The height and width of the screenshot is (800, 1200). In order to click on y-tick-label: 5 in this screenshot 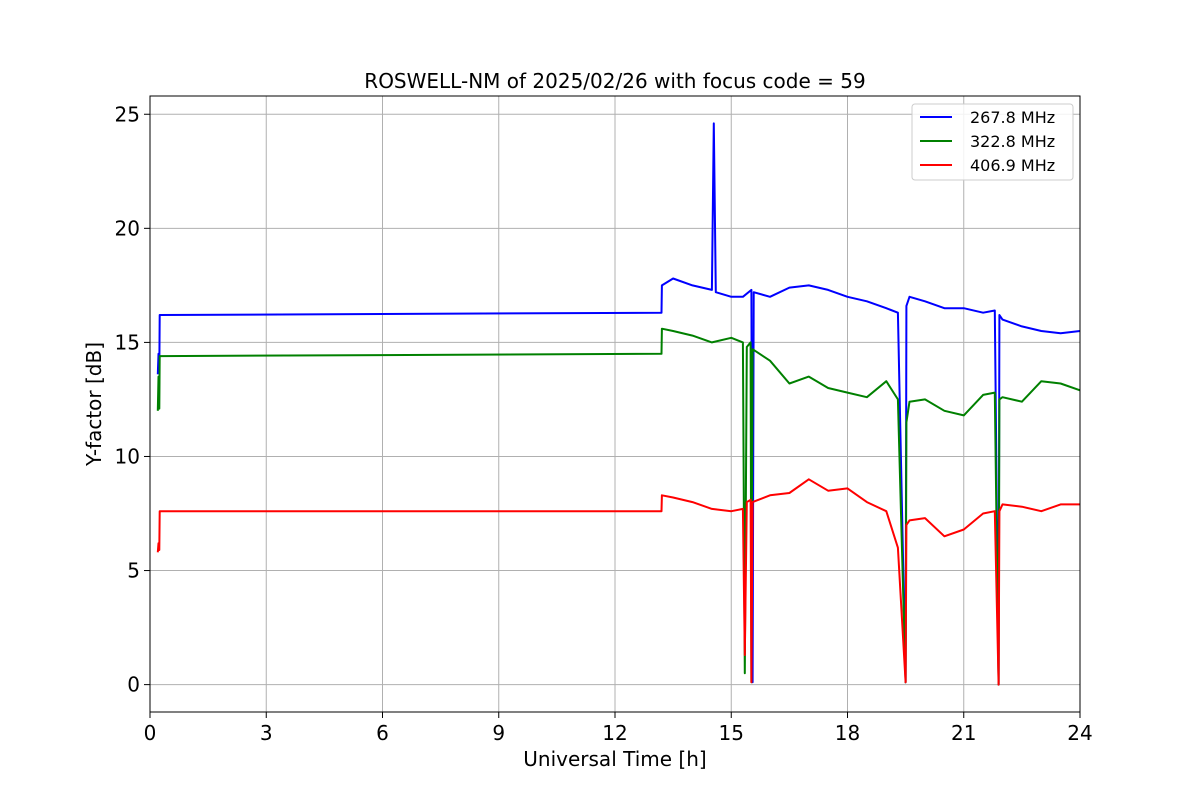, I will do `click(133, 571)`.